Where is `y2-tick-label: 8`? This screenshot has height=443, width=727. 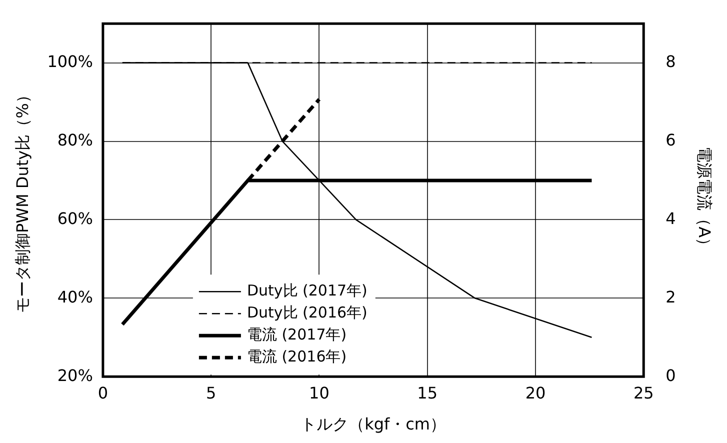 y2-tick-label: 8 is located at coordinates (671, 61).